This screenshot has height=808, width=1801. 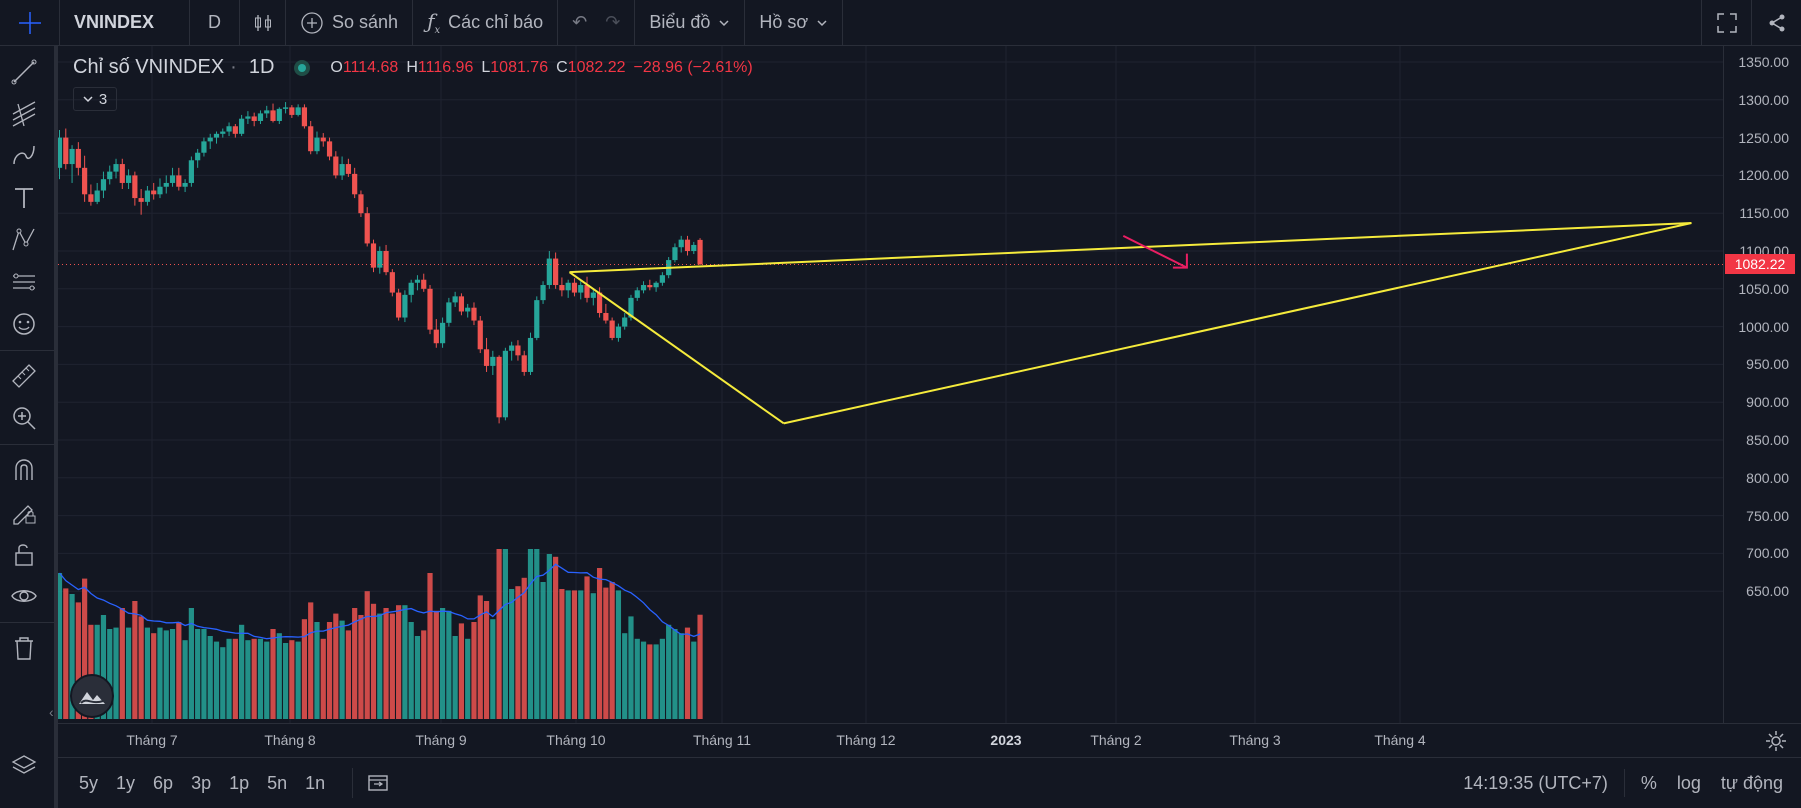 What do you see at coordinates (1648, 782) in the screenshot?
I see `percent-toggle: %` at bounding box center [1648, 782].